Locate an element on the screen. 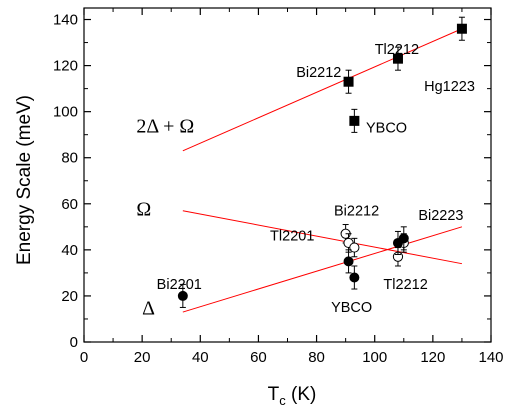 This screenshot has height=405, width=508. x-axis-title-subscript: c is located at coordinates (282, 399).